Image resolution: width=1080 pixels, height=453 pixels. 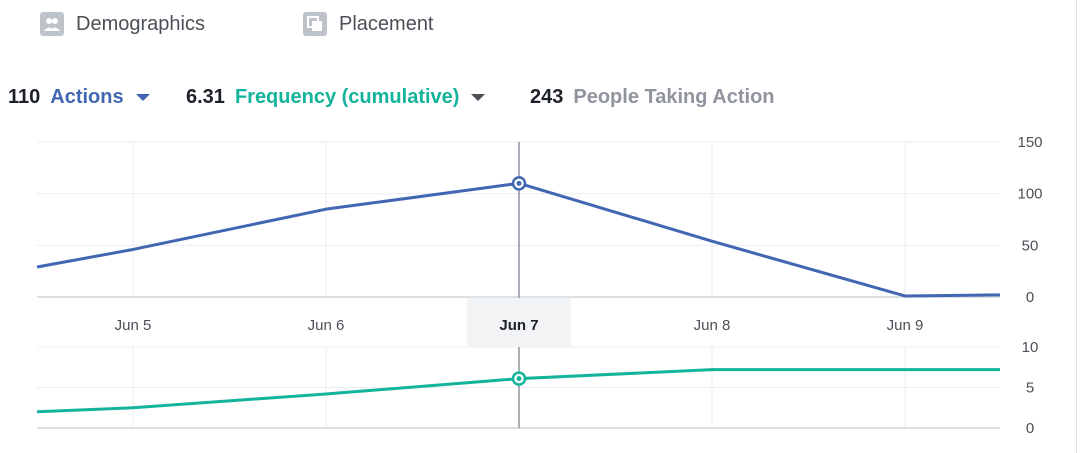 I want to click on y-tick-label: 150, so click(x=1029, y=142).